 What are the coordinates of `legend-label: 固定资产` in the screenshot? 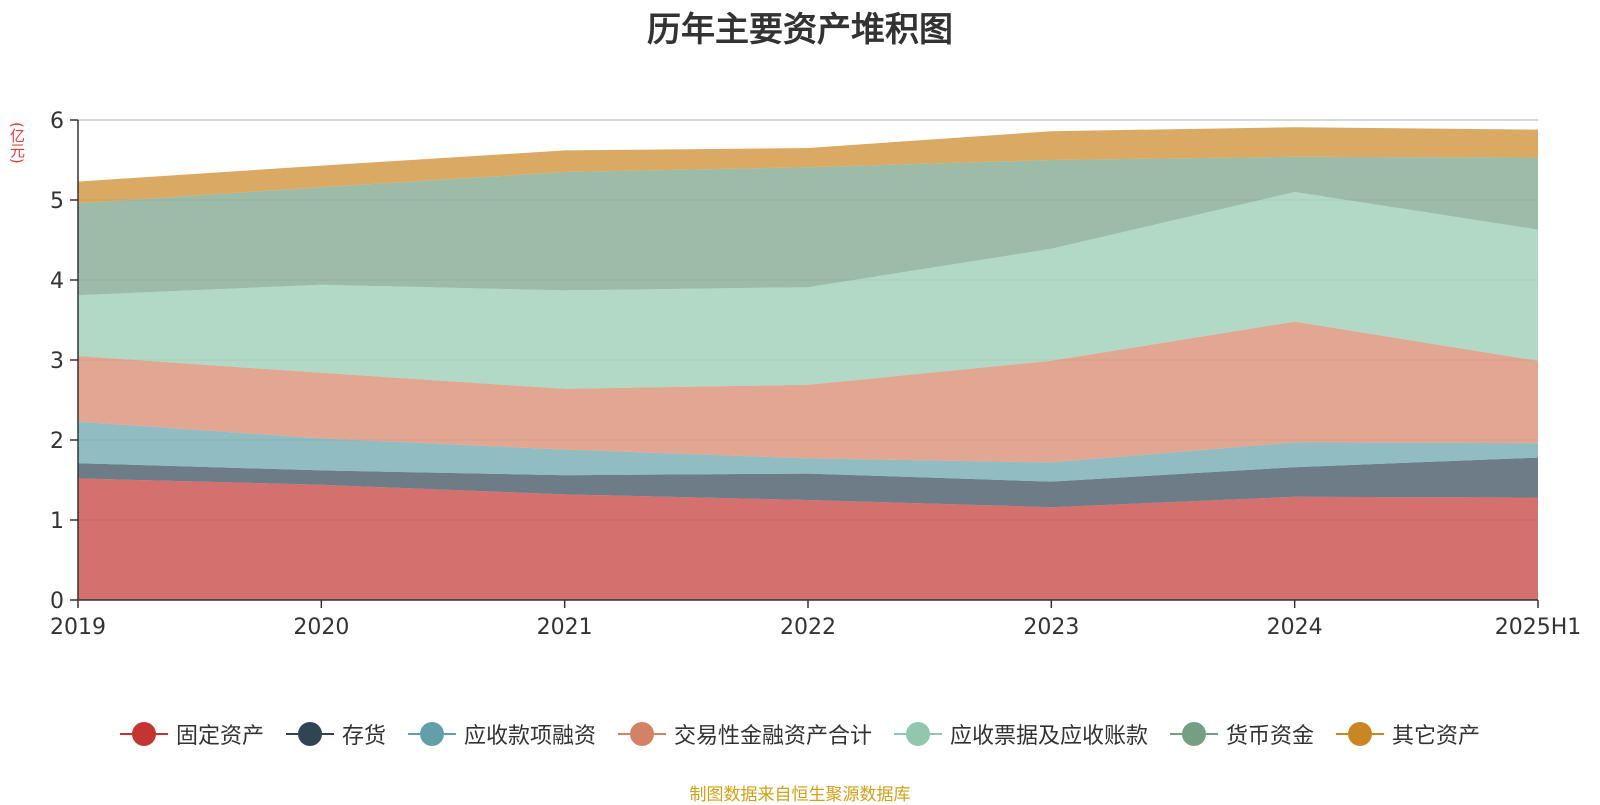 It's located at (219, 736).